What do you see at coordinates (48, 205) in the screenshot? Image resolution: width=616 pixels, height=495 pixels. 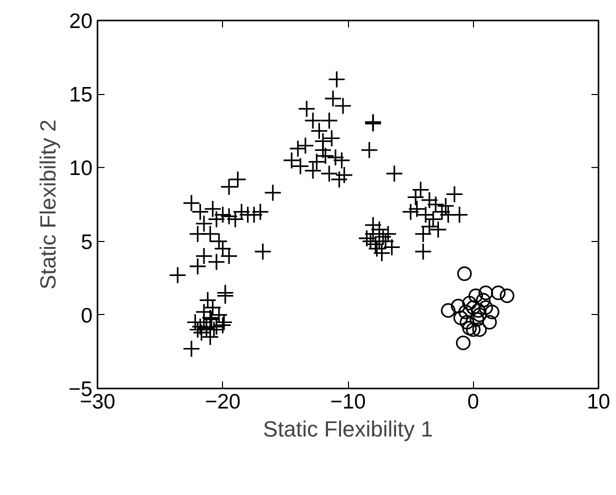 I see `y-axis-title: Static Flexibility 2` at bounding box center [48, 205].